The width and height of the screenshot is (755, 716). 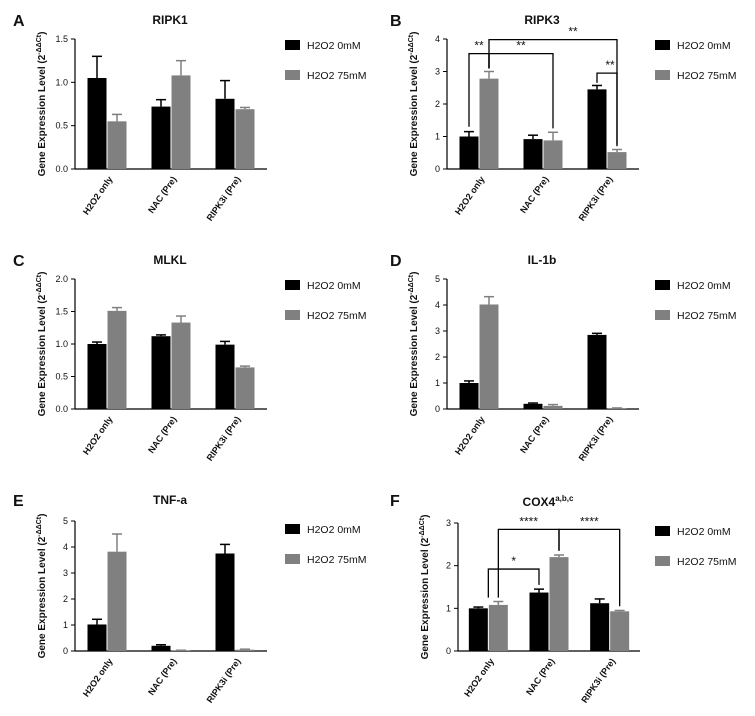 I want to click on y-tick-label: 5, so click(x=65, y=521).